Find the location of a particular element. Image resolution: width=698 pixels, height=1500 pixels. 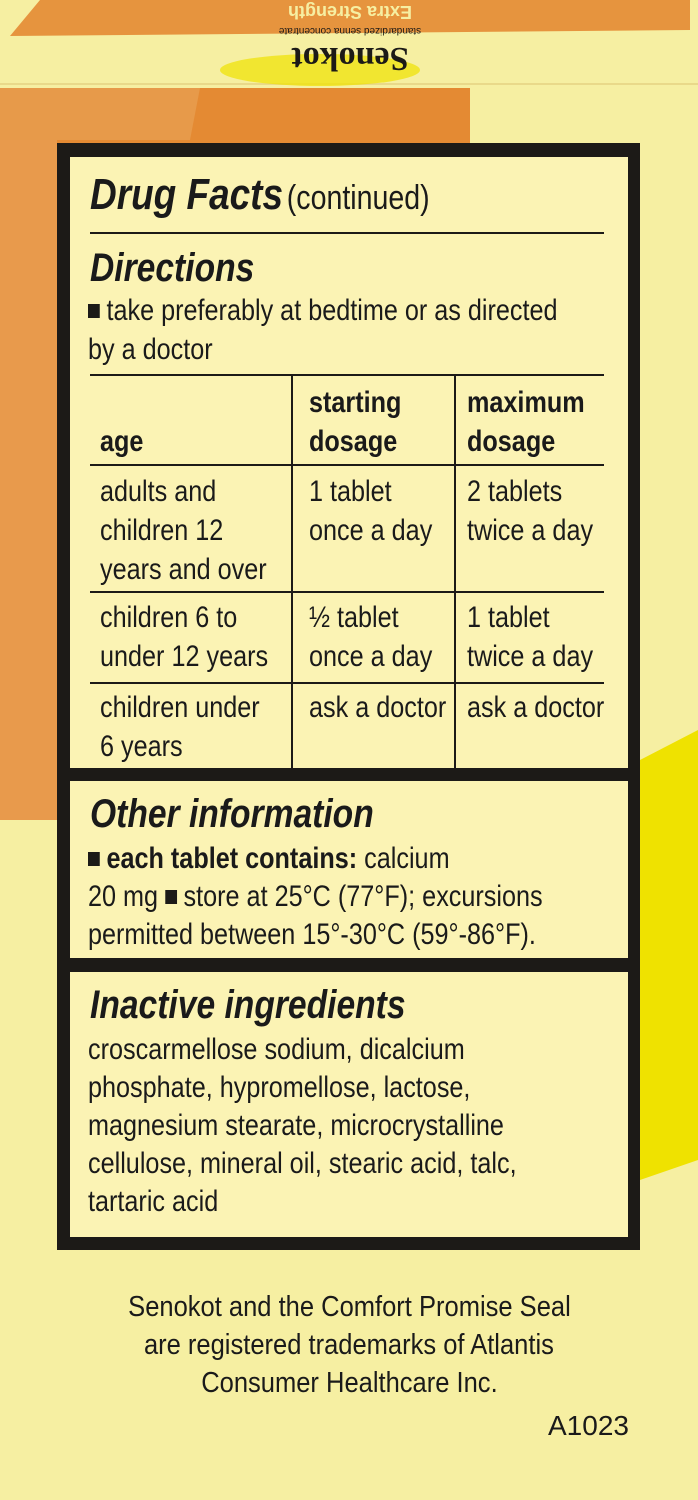

other-info-text: calcium is located at coordinates (407, 858).